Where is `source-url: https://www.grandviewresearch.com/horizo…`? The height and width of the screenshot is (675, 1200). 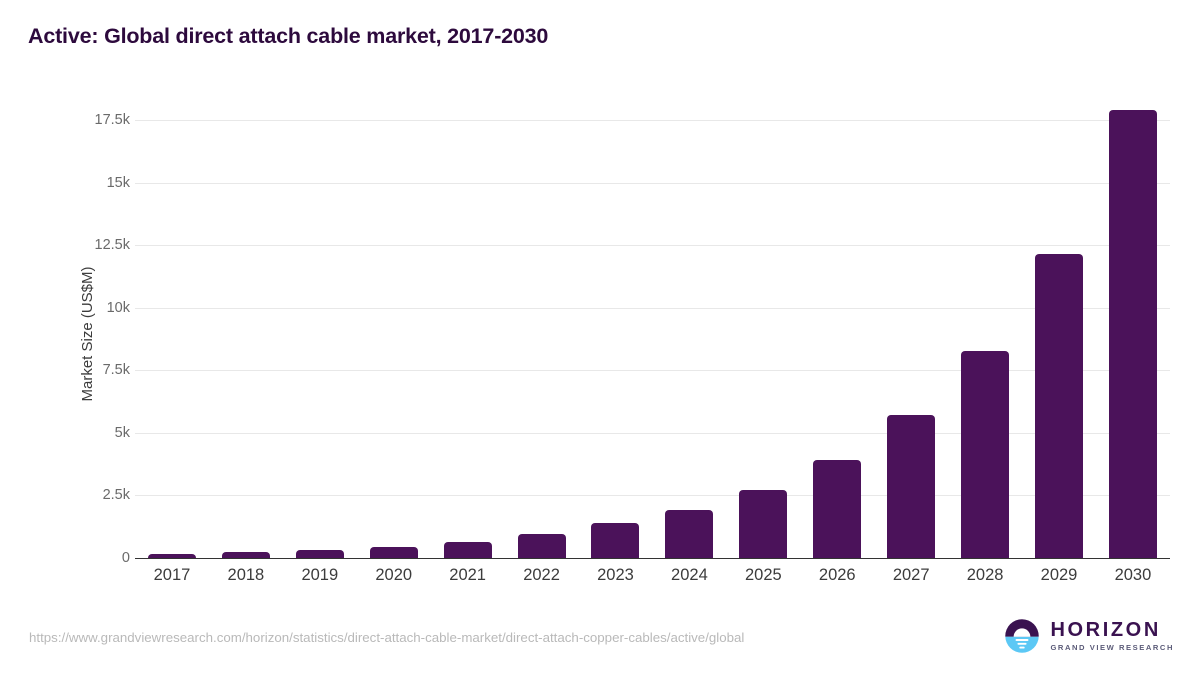 source-url: https://www.grandviewresearch.com/horizo… is located at coordinates (387, 637).